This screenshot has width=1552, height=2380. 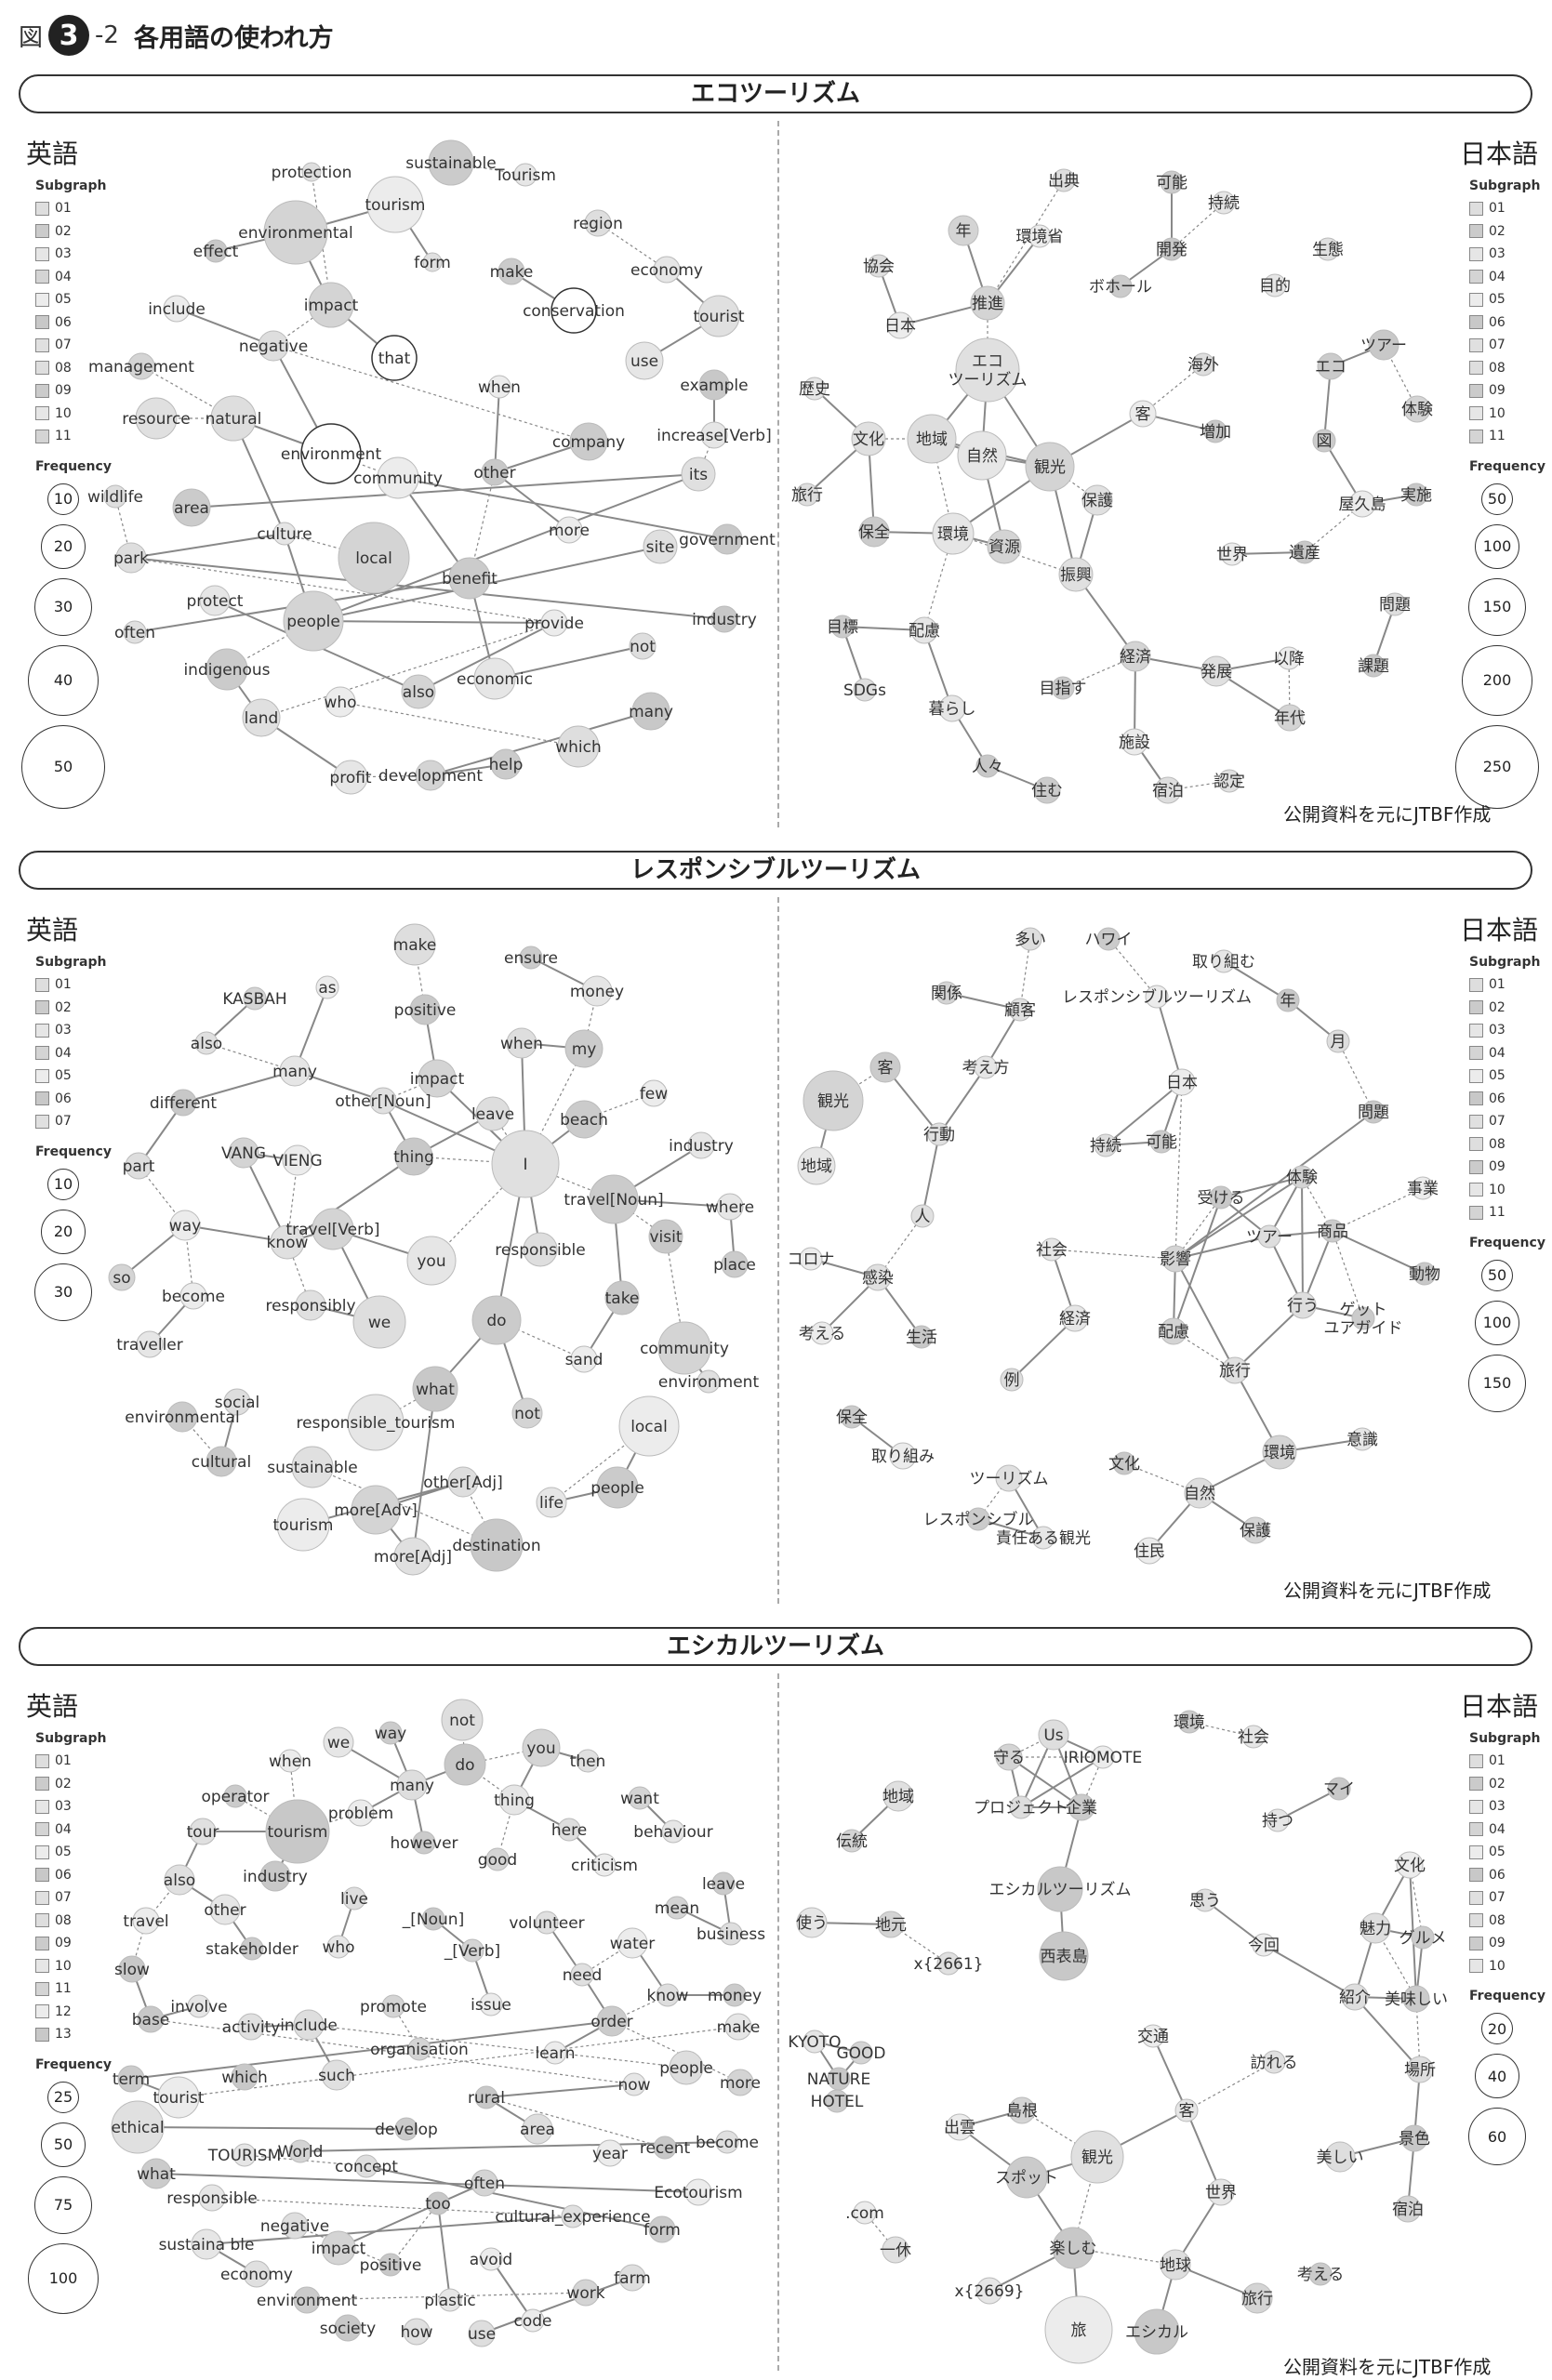 I want to click on node-label: 海外, so click(x=1203, y=365).